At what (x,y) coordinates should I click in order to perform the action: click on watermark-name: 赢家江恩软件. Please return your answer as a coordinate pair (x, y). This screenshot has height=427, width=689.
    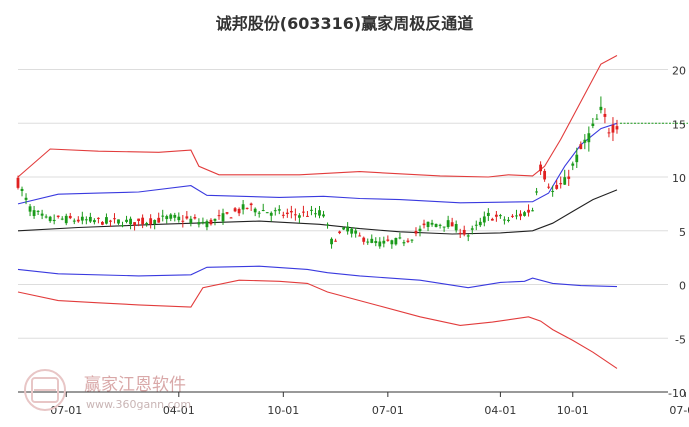
    Looking at the image, I should click on (135, 385).